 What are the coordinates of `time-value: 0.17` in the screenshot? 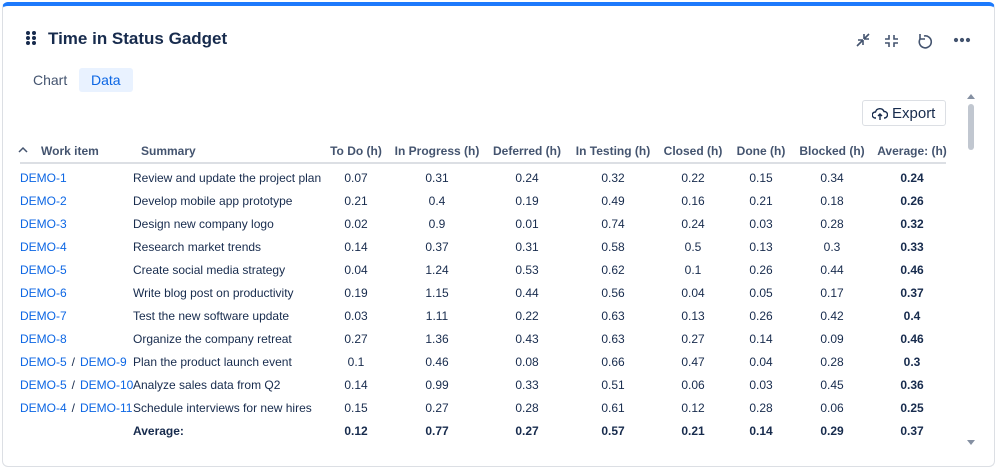 It's located at (832, 293).